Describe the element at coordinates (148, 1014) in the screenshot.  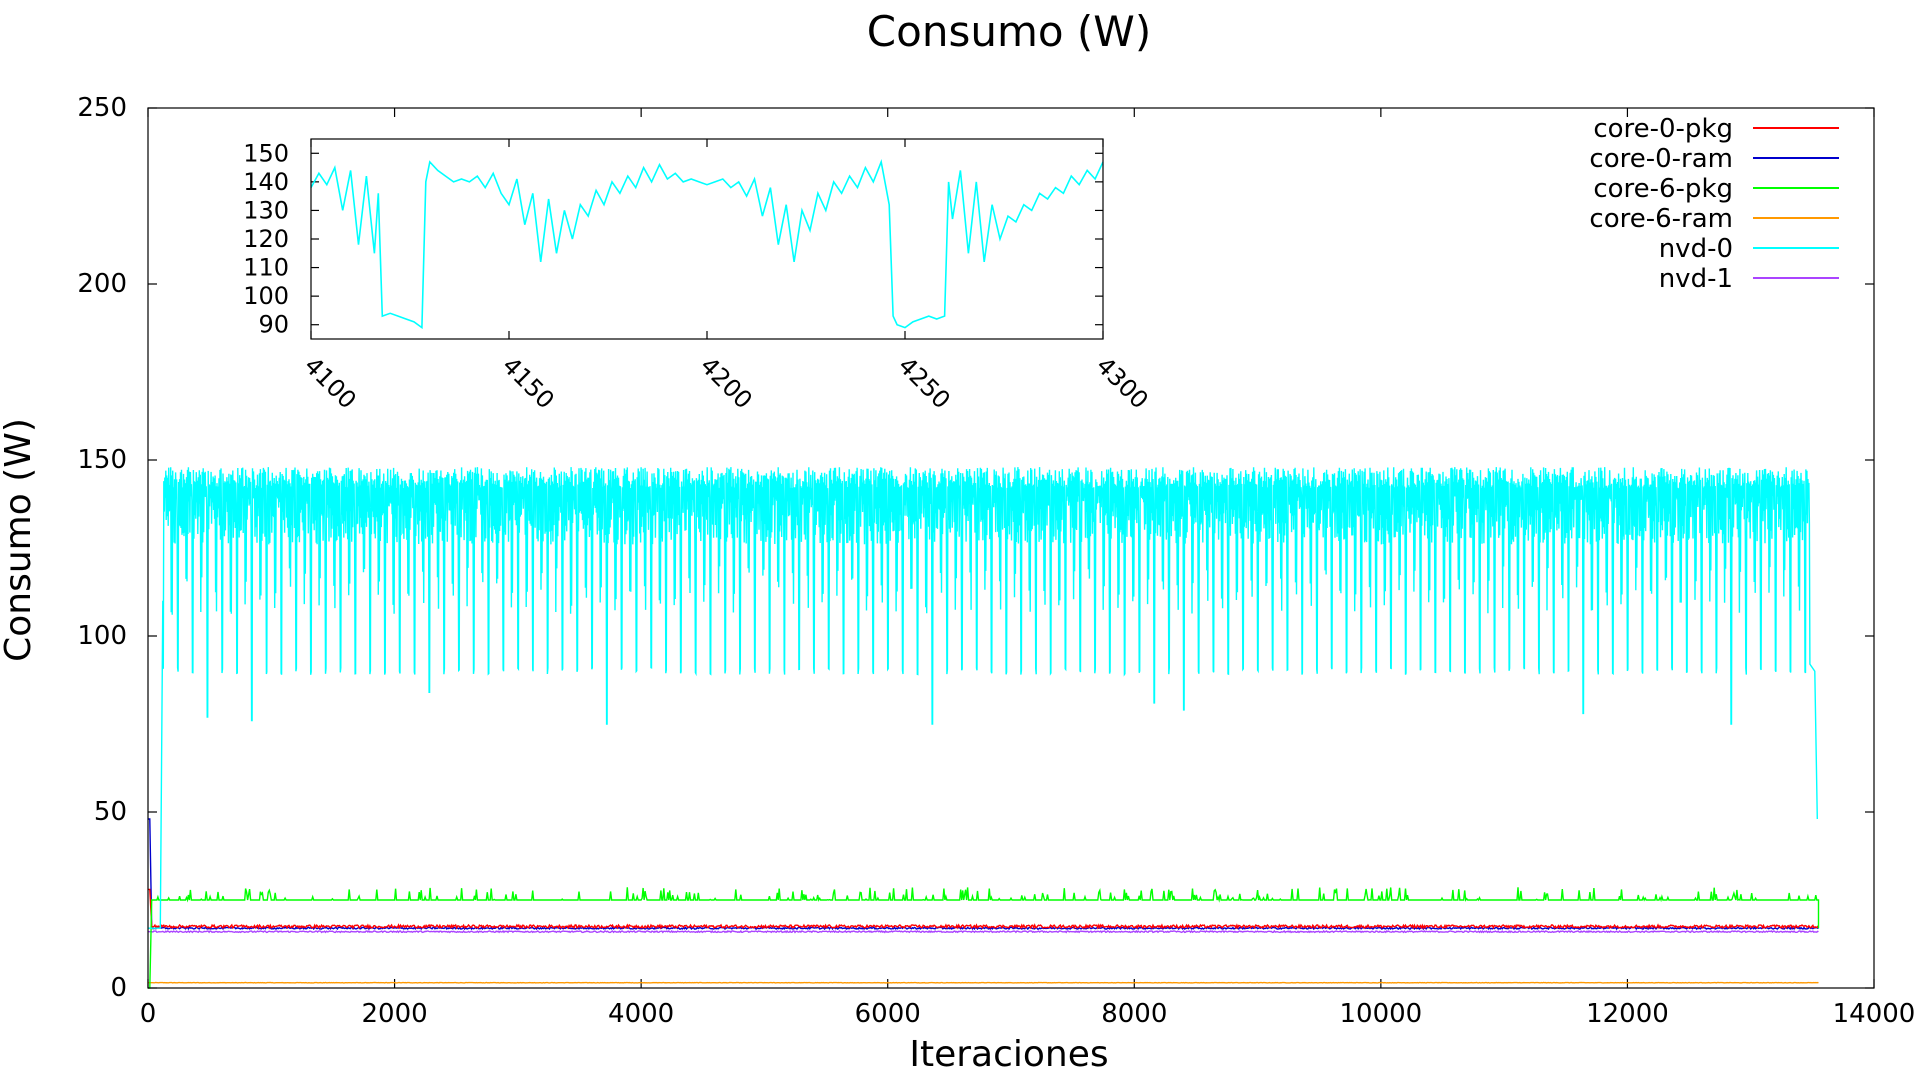
I see `x-tick-label: 0` at that location.